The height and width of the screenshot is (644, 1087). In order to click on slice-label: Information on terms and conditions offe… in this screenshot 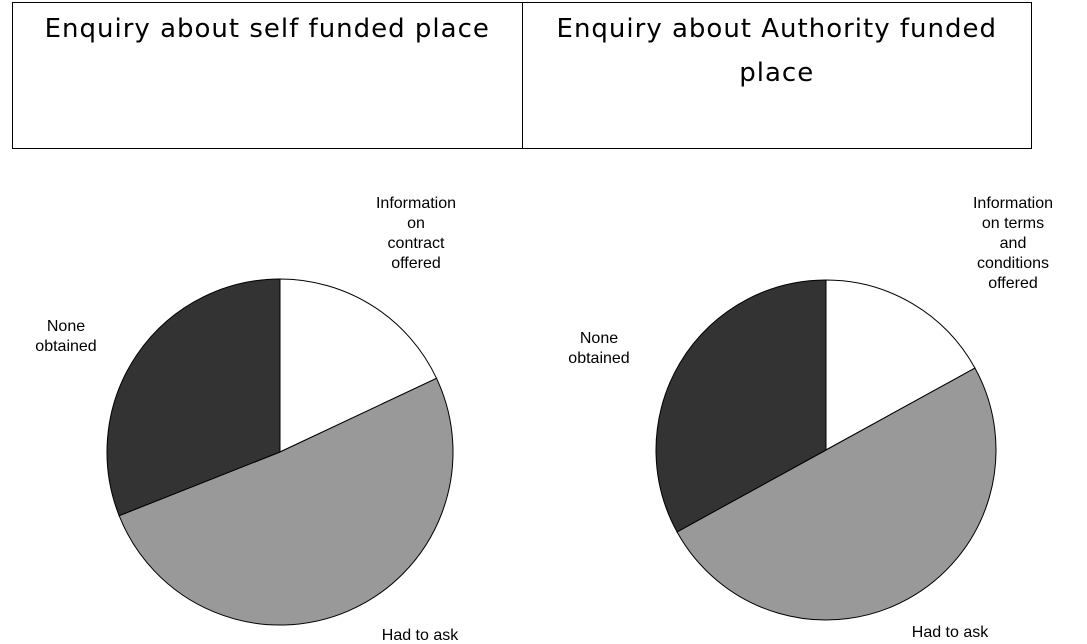, I will do `click(1013, 243)`.